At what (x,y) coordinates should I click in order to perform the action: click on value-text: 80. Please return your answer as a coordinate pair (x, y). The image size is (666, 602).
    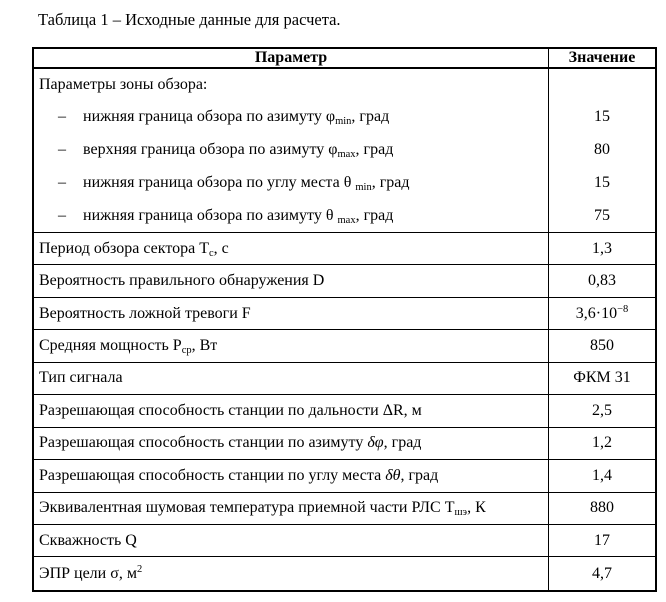
    Looking at the image, I should click on (602, 149).